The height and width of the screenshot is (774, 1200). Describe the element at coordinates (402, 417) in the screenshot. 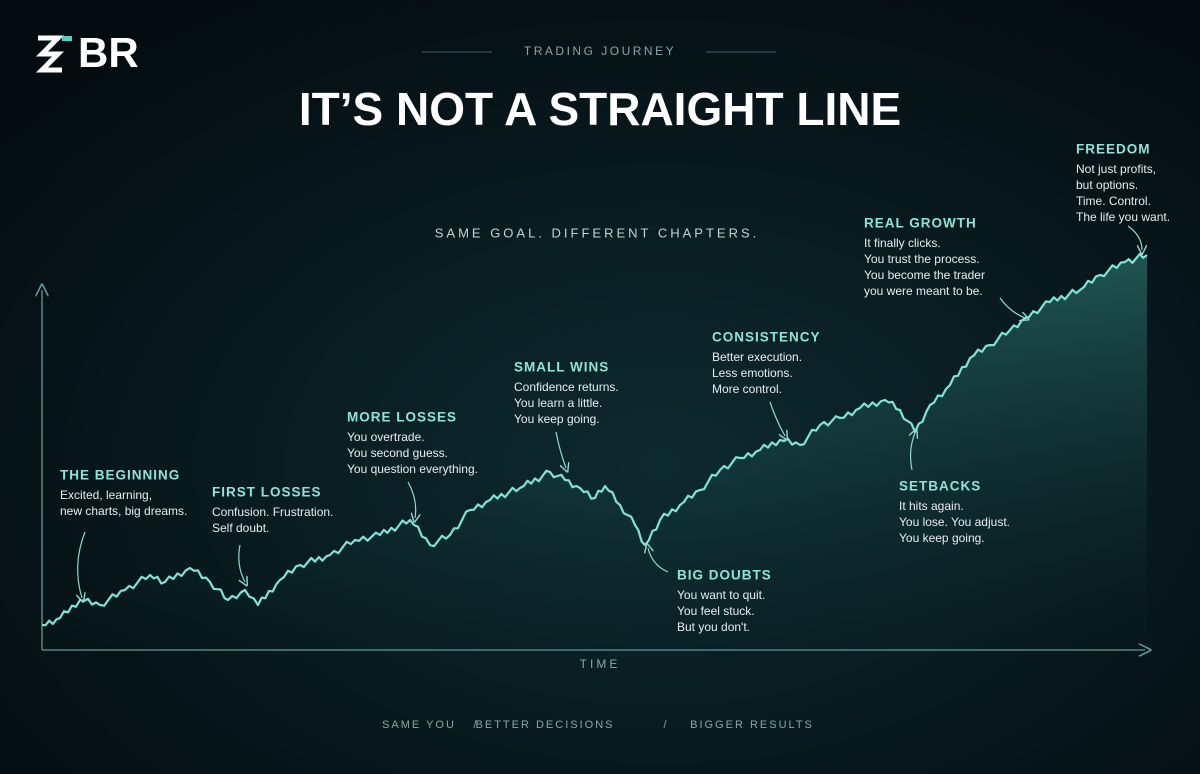

I see `milestone-title: MORE LOSSES` at that location.